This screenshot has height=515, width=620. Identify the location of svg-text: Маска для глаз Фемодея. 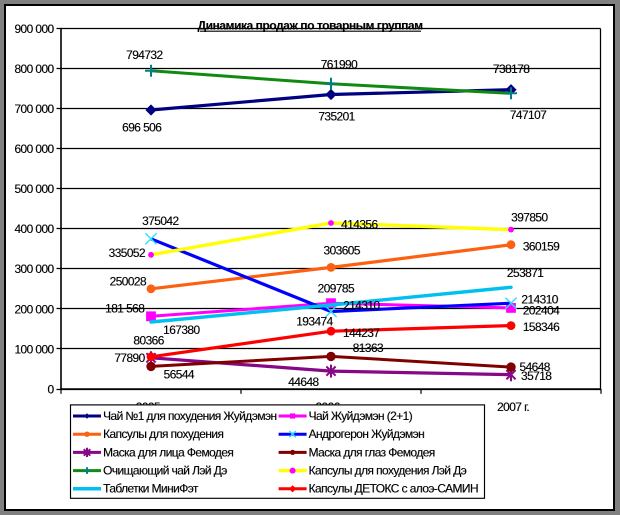
(372, 452).